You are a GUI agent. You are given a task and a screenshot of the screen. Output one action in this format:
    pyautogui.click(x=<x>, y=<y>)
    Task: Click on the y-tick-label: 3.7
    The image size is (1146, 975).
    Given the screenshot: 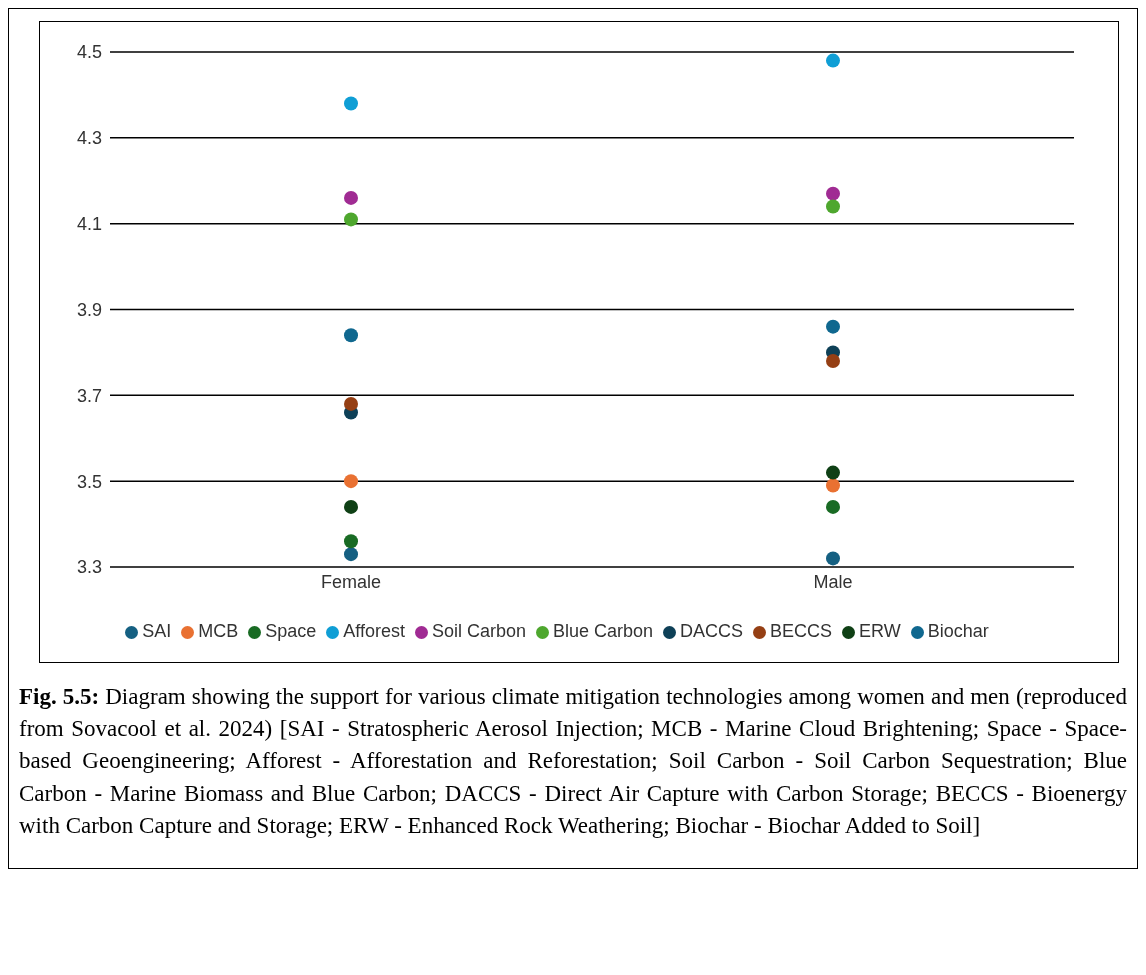 What is the action you would take?
    pyautogui.click(x=89, y=395)
    